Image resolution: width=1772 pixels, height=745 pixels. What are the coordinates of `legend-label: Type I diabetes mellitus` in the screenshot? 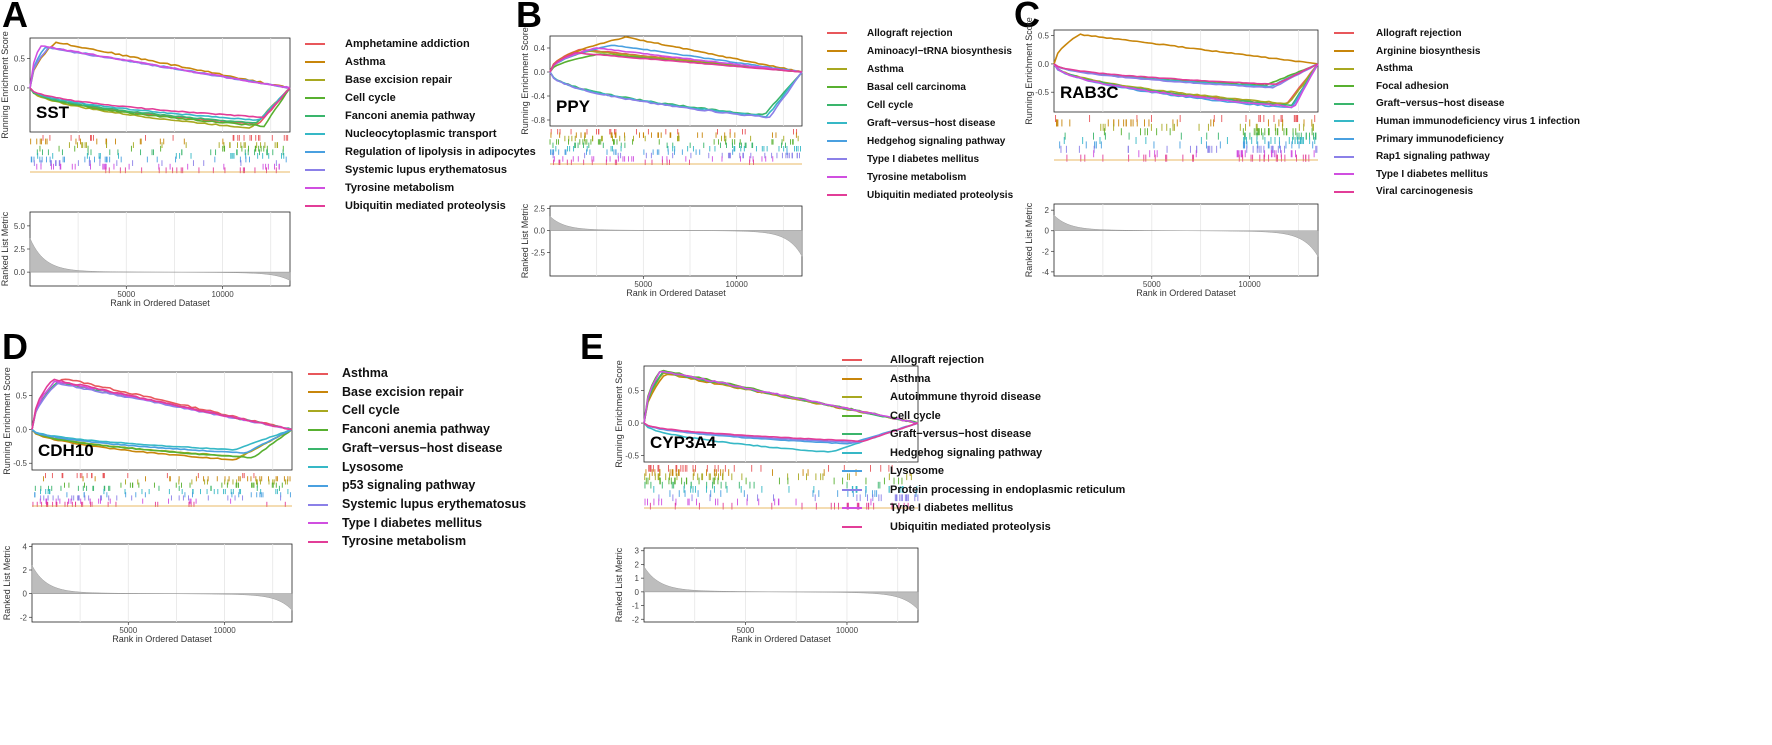 It's located at (412, 522).